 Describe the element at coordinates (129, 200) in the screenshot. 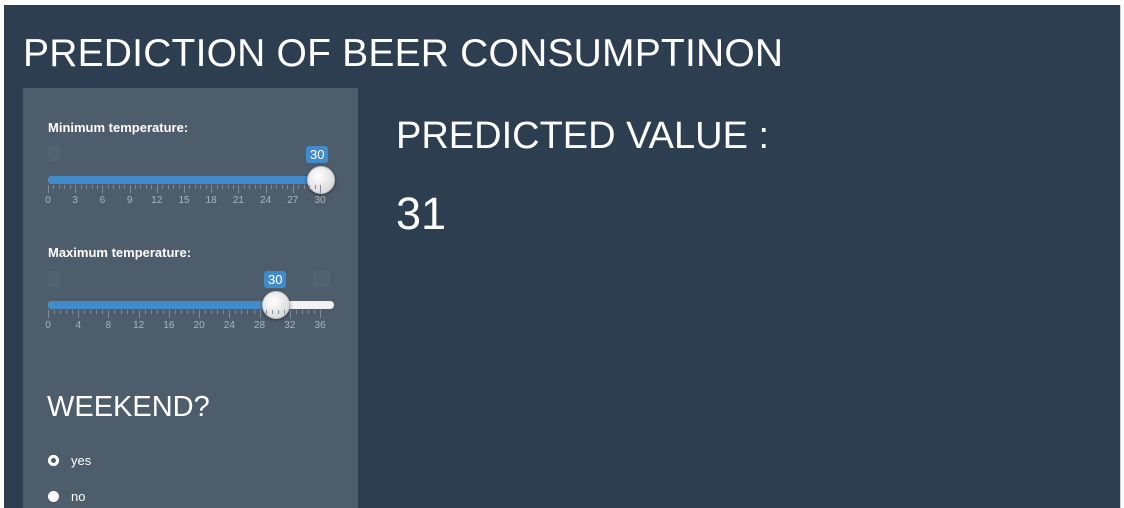

I see `min-temp-tick-label: 9` at that location.